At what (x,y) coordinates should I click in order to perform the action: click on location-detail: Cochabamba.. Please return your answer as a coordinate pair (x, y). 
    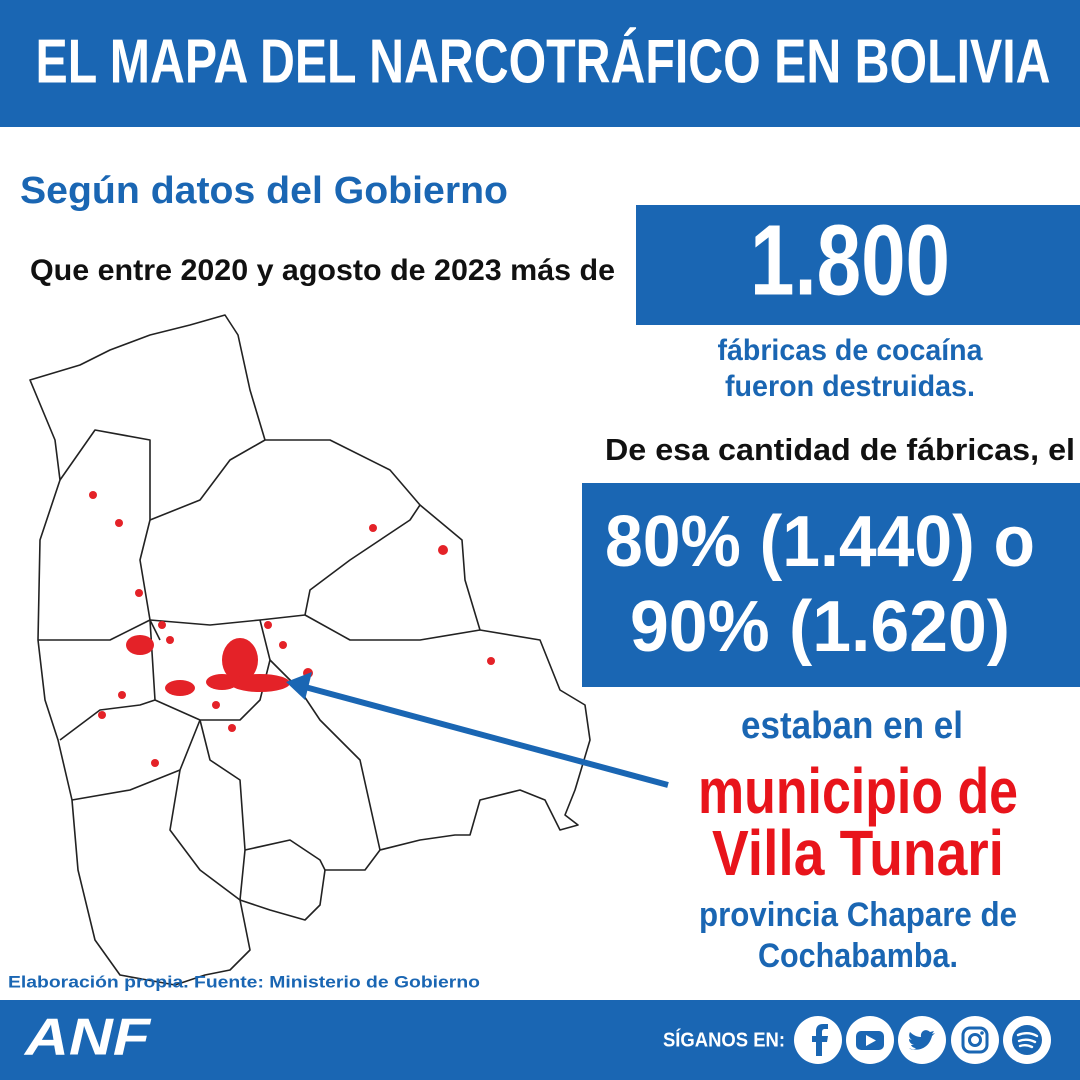
    Looking at the image, I should click on (858, 956).